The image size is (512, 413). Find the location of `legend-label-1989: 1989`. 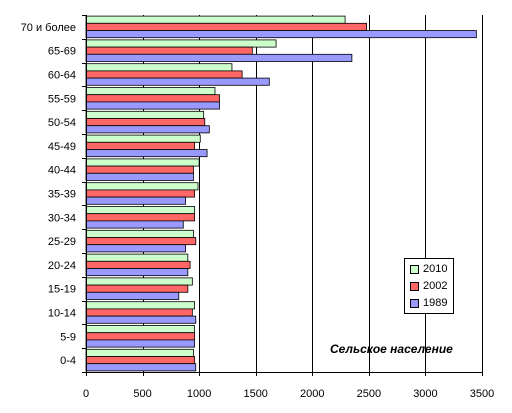

legend-label-1989: 1989 is located at coordinates (435, 303).